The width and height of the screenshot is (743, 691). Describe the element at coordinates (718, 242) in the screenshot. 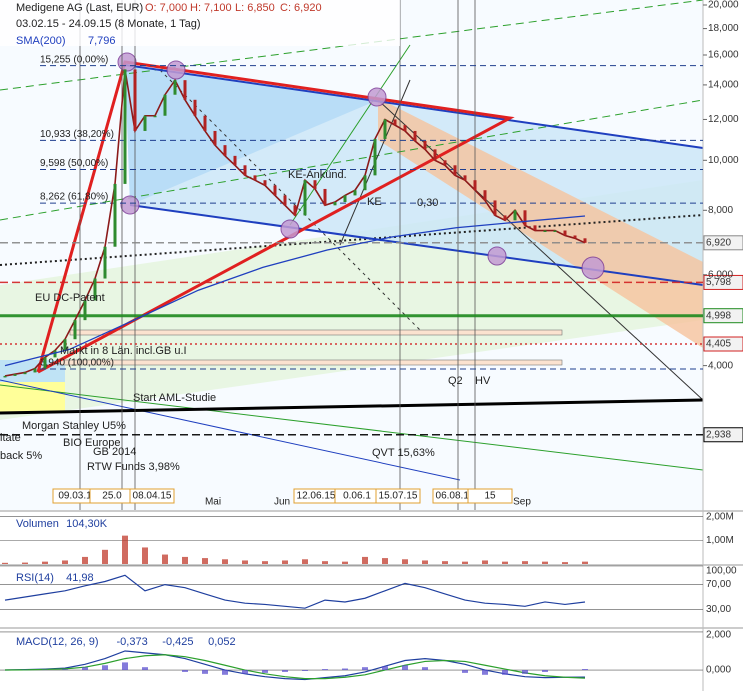

I see `level-label: 6,920` at that location.